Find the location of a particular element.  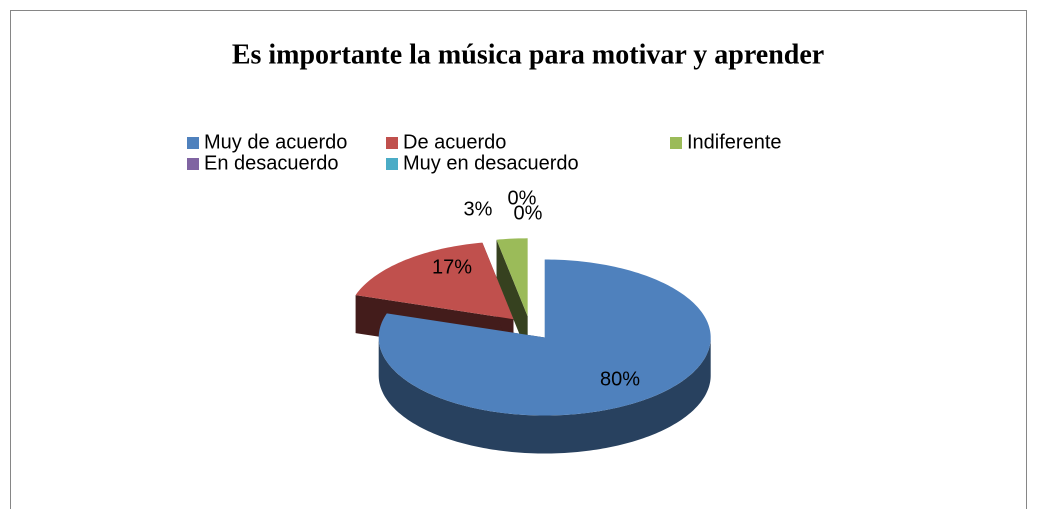

legend-label: De acuerdo is located at coordinates (454, 142).